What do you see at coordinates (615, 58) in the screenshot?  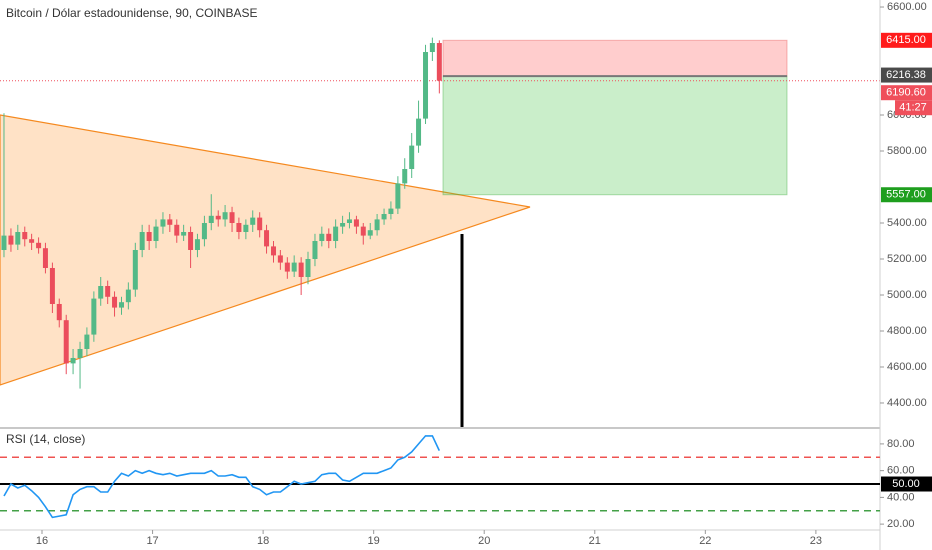 I see `stop-zone` at bounding box center [615, 58].